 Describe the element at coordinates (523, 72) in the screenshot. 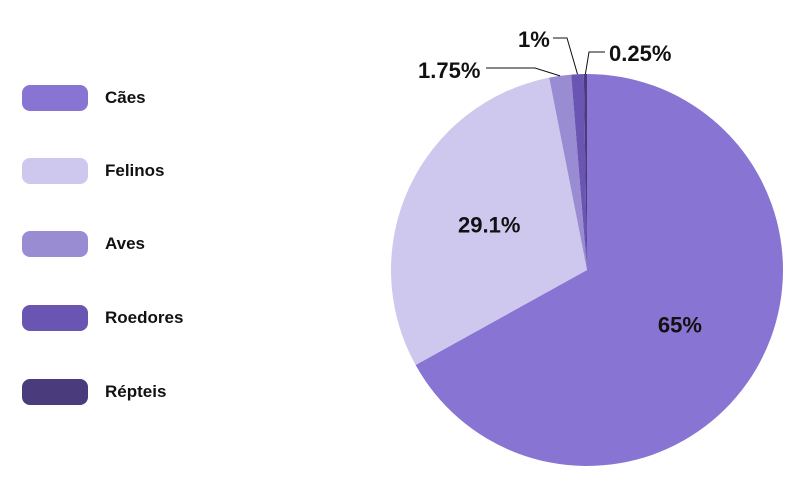

I see `leader-line-aves` at that location.